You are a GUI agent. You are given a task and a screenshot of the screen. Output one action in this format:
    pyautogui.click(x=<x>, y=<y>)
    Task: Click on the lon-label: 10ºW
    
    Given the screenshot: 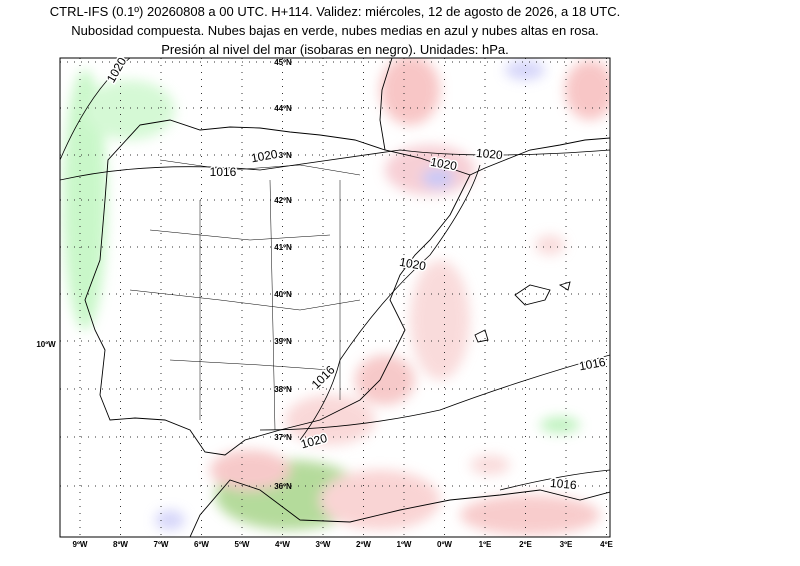 What is the action you would take?
    pyautogui.click(x=46, y=344)
    